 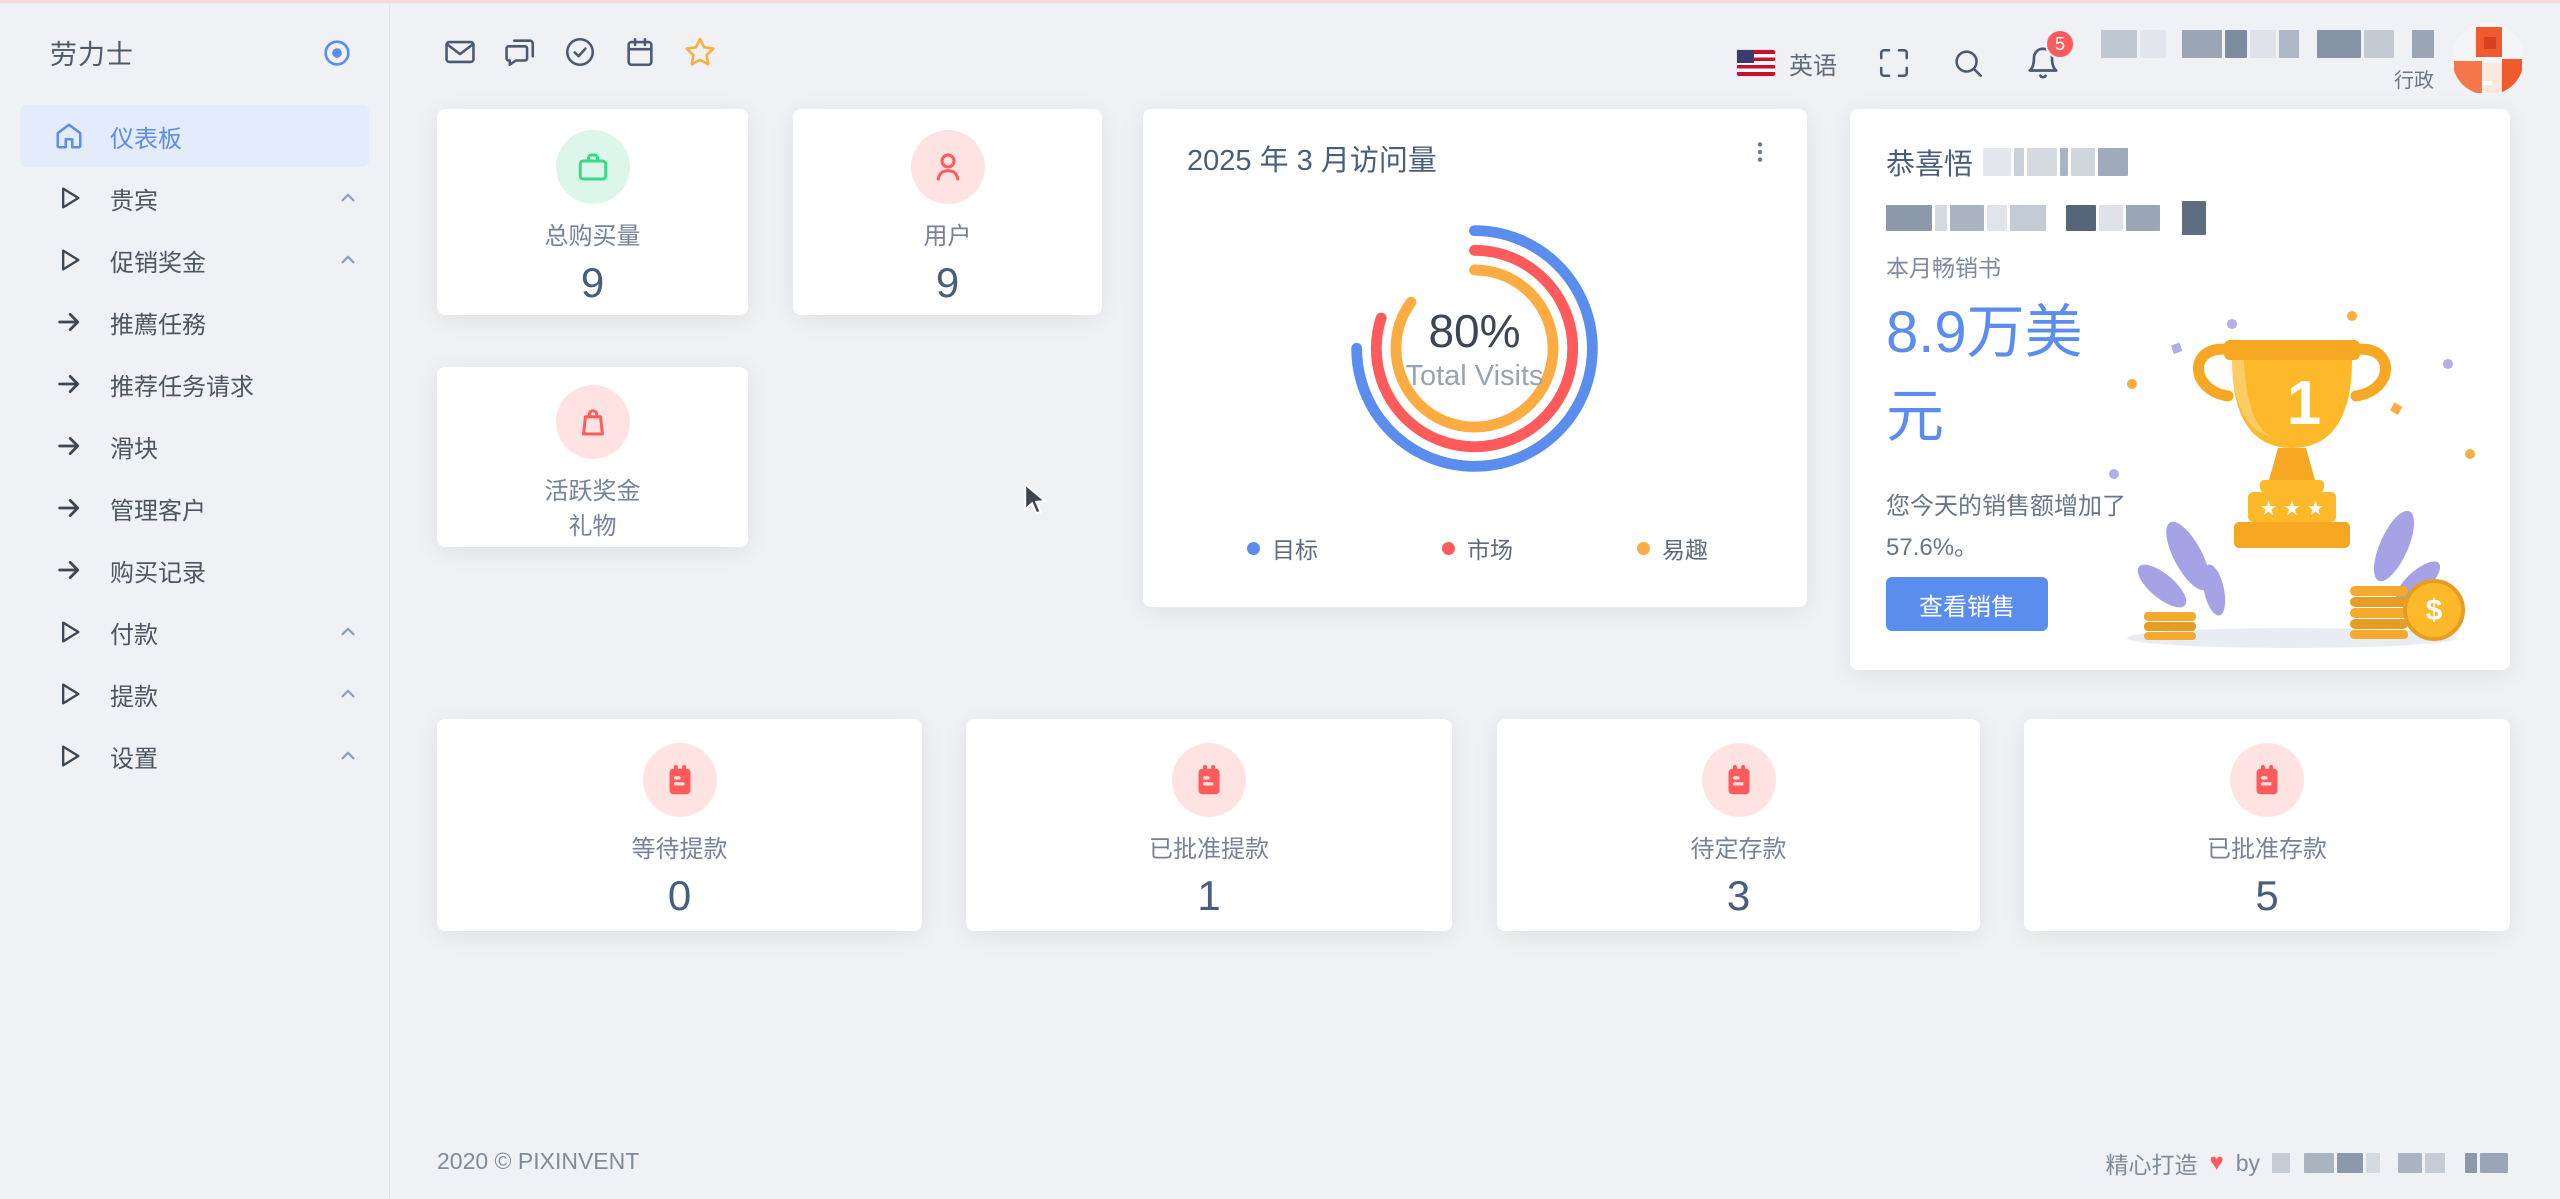 I want to click on redacted-name-line2, so click(x=2046, y=218).